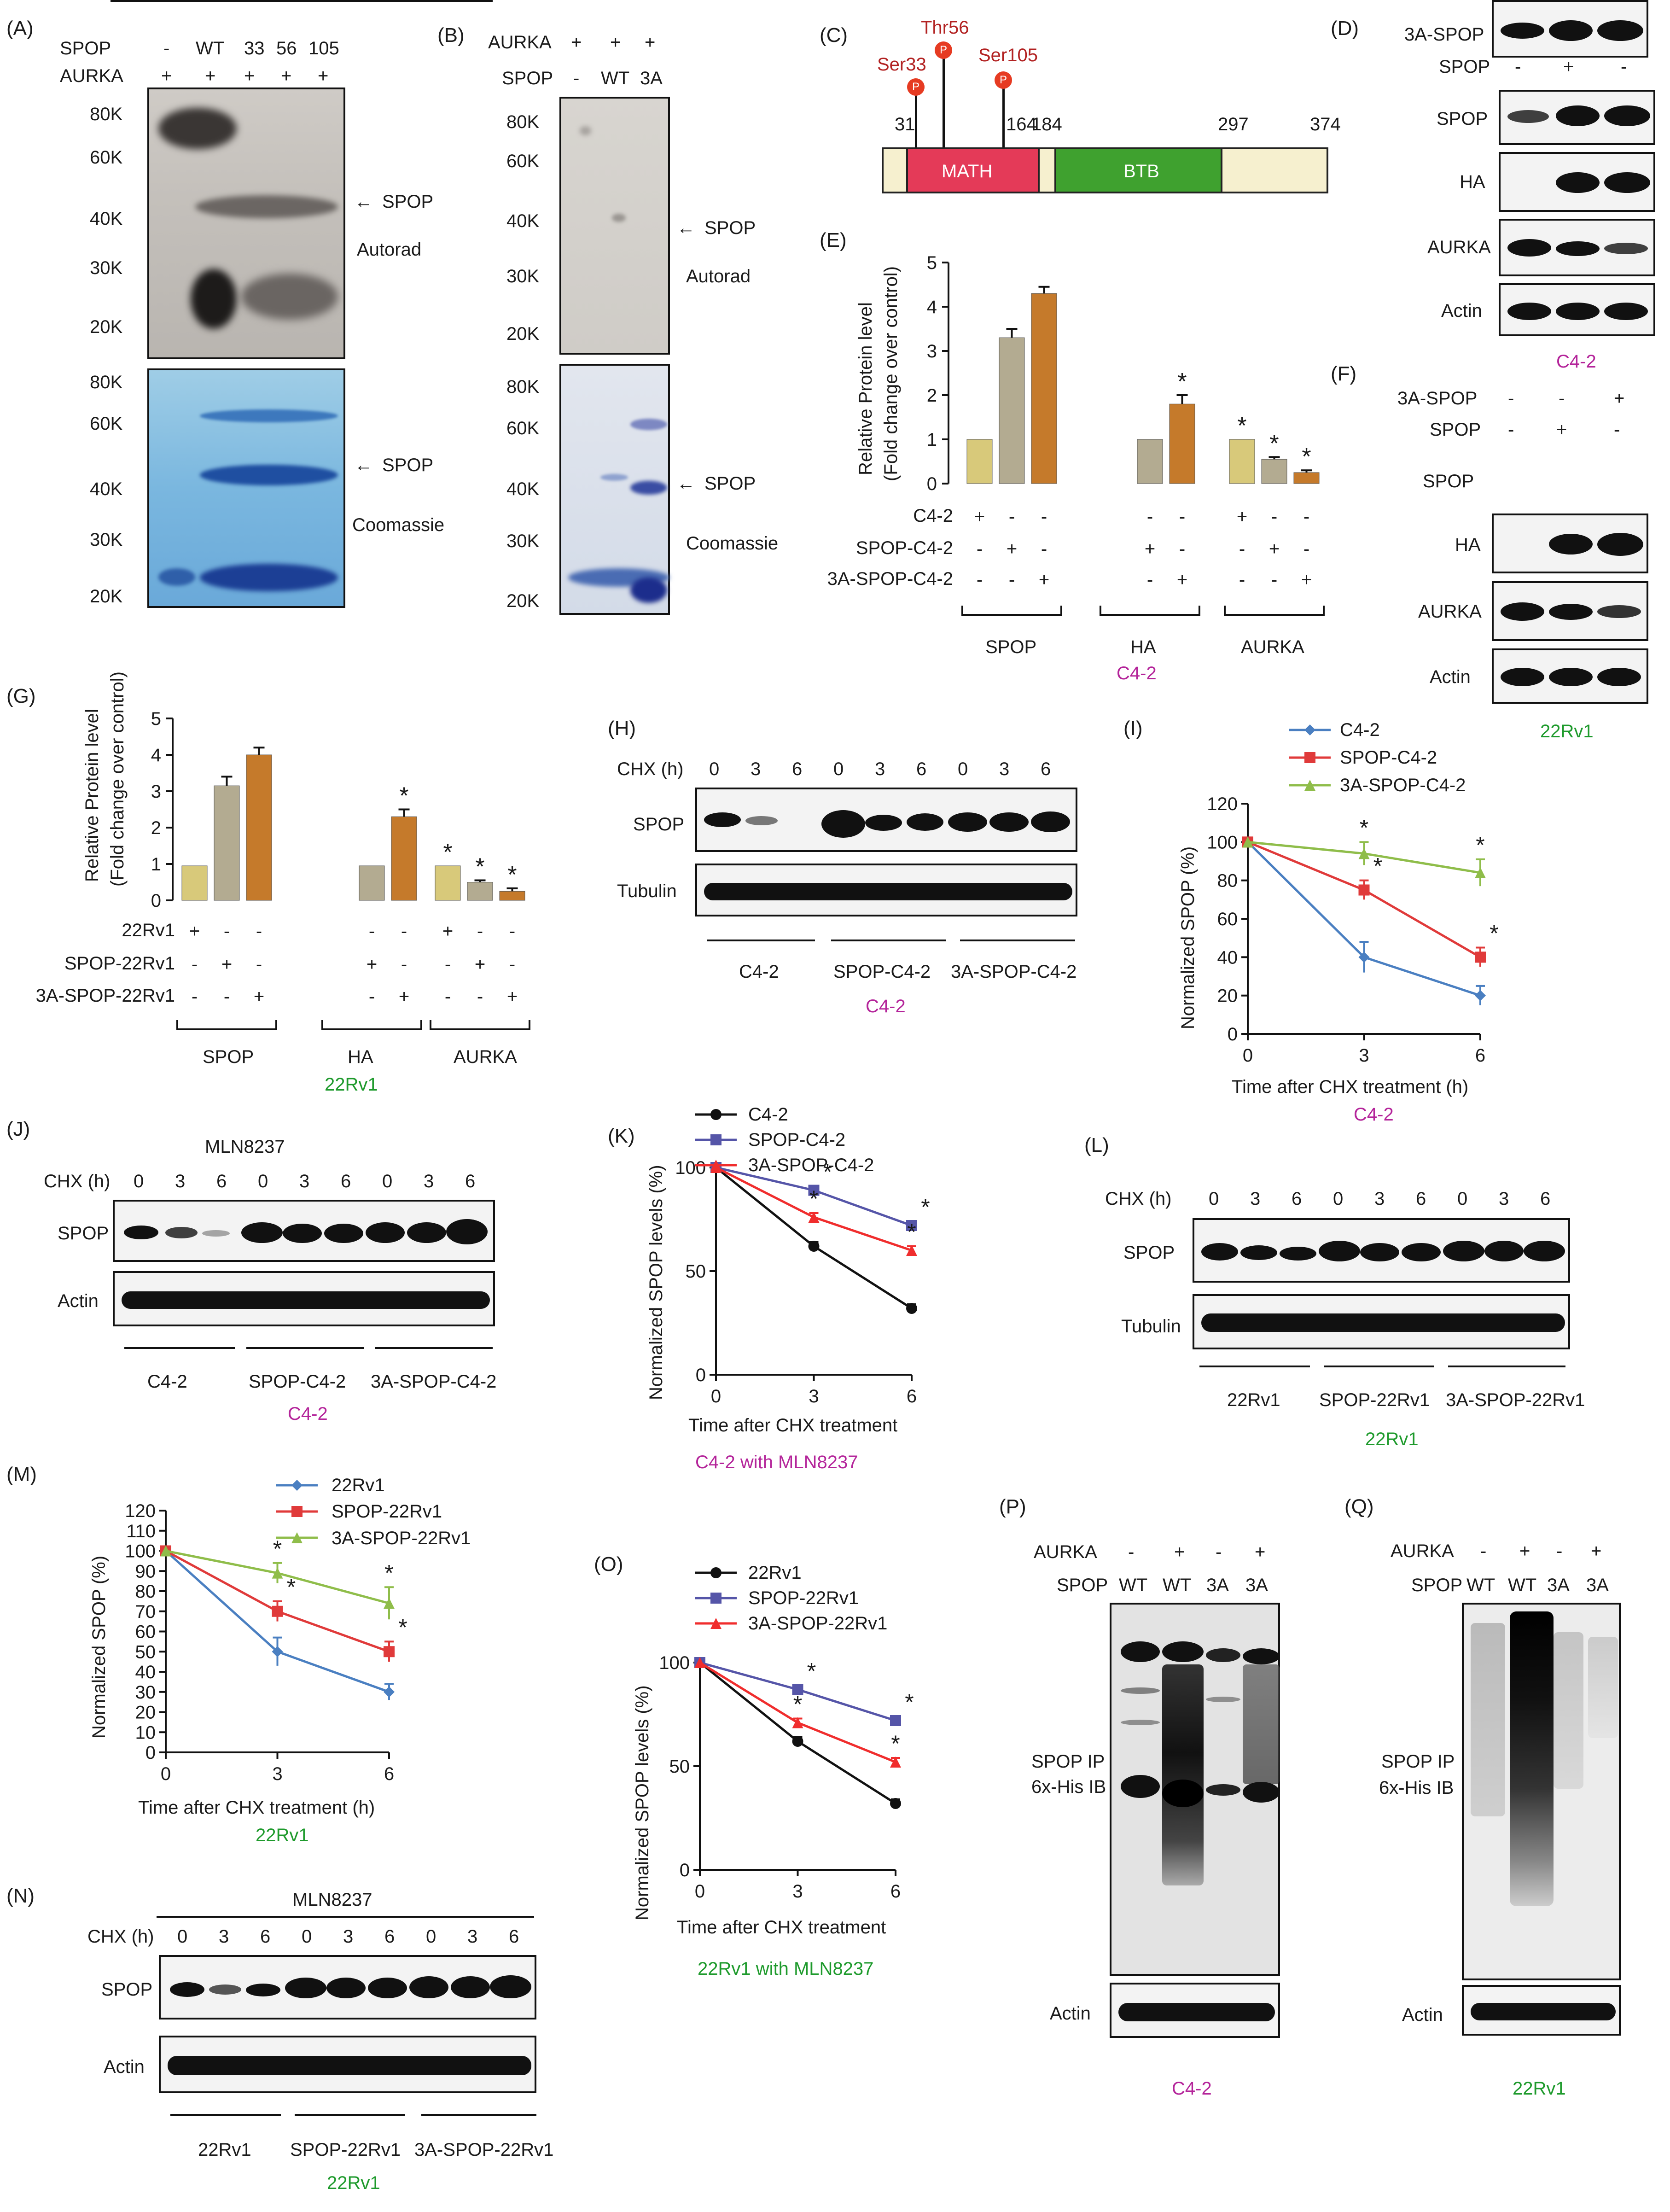  I want to click on btb-domain, so click(1138, 170).